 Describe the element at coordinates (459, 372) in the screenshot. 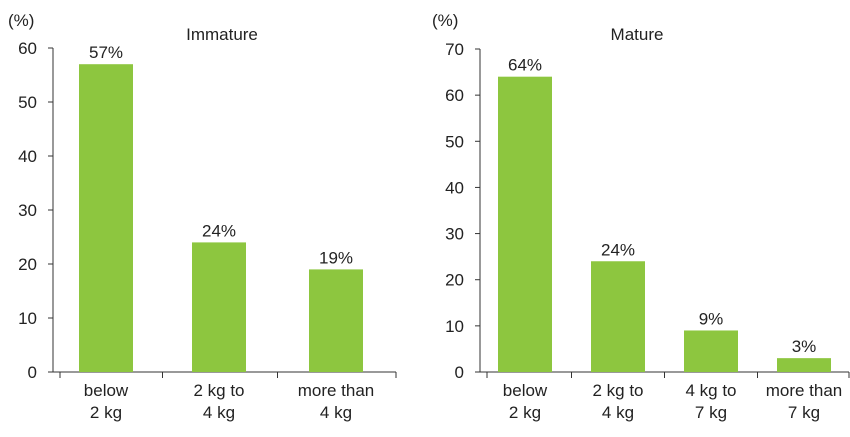

I see `mature-y-tick-label: 0` at that location.